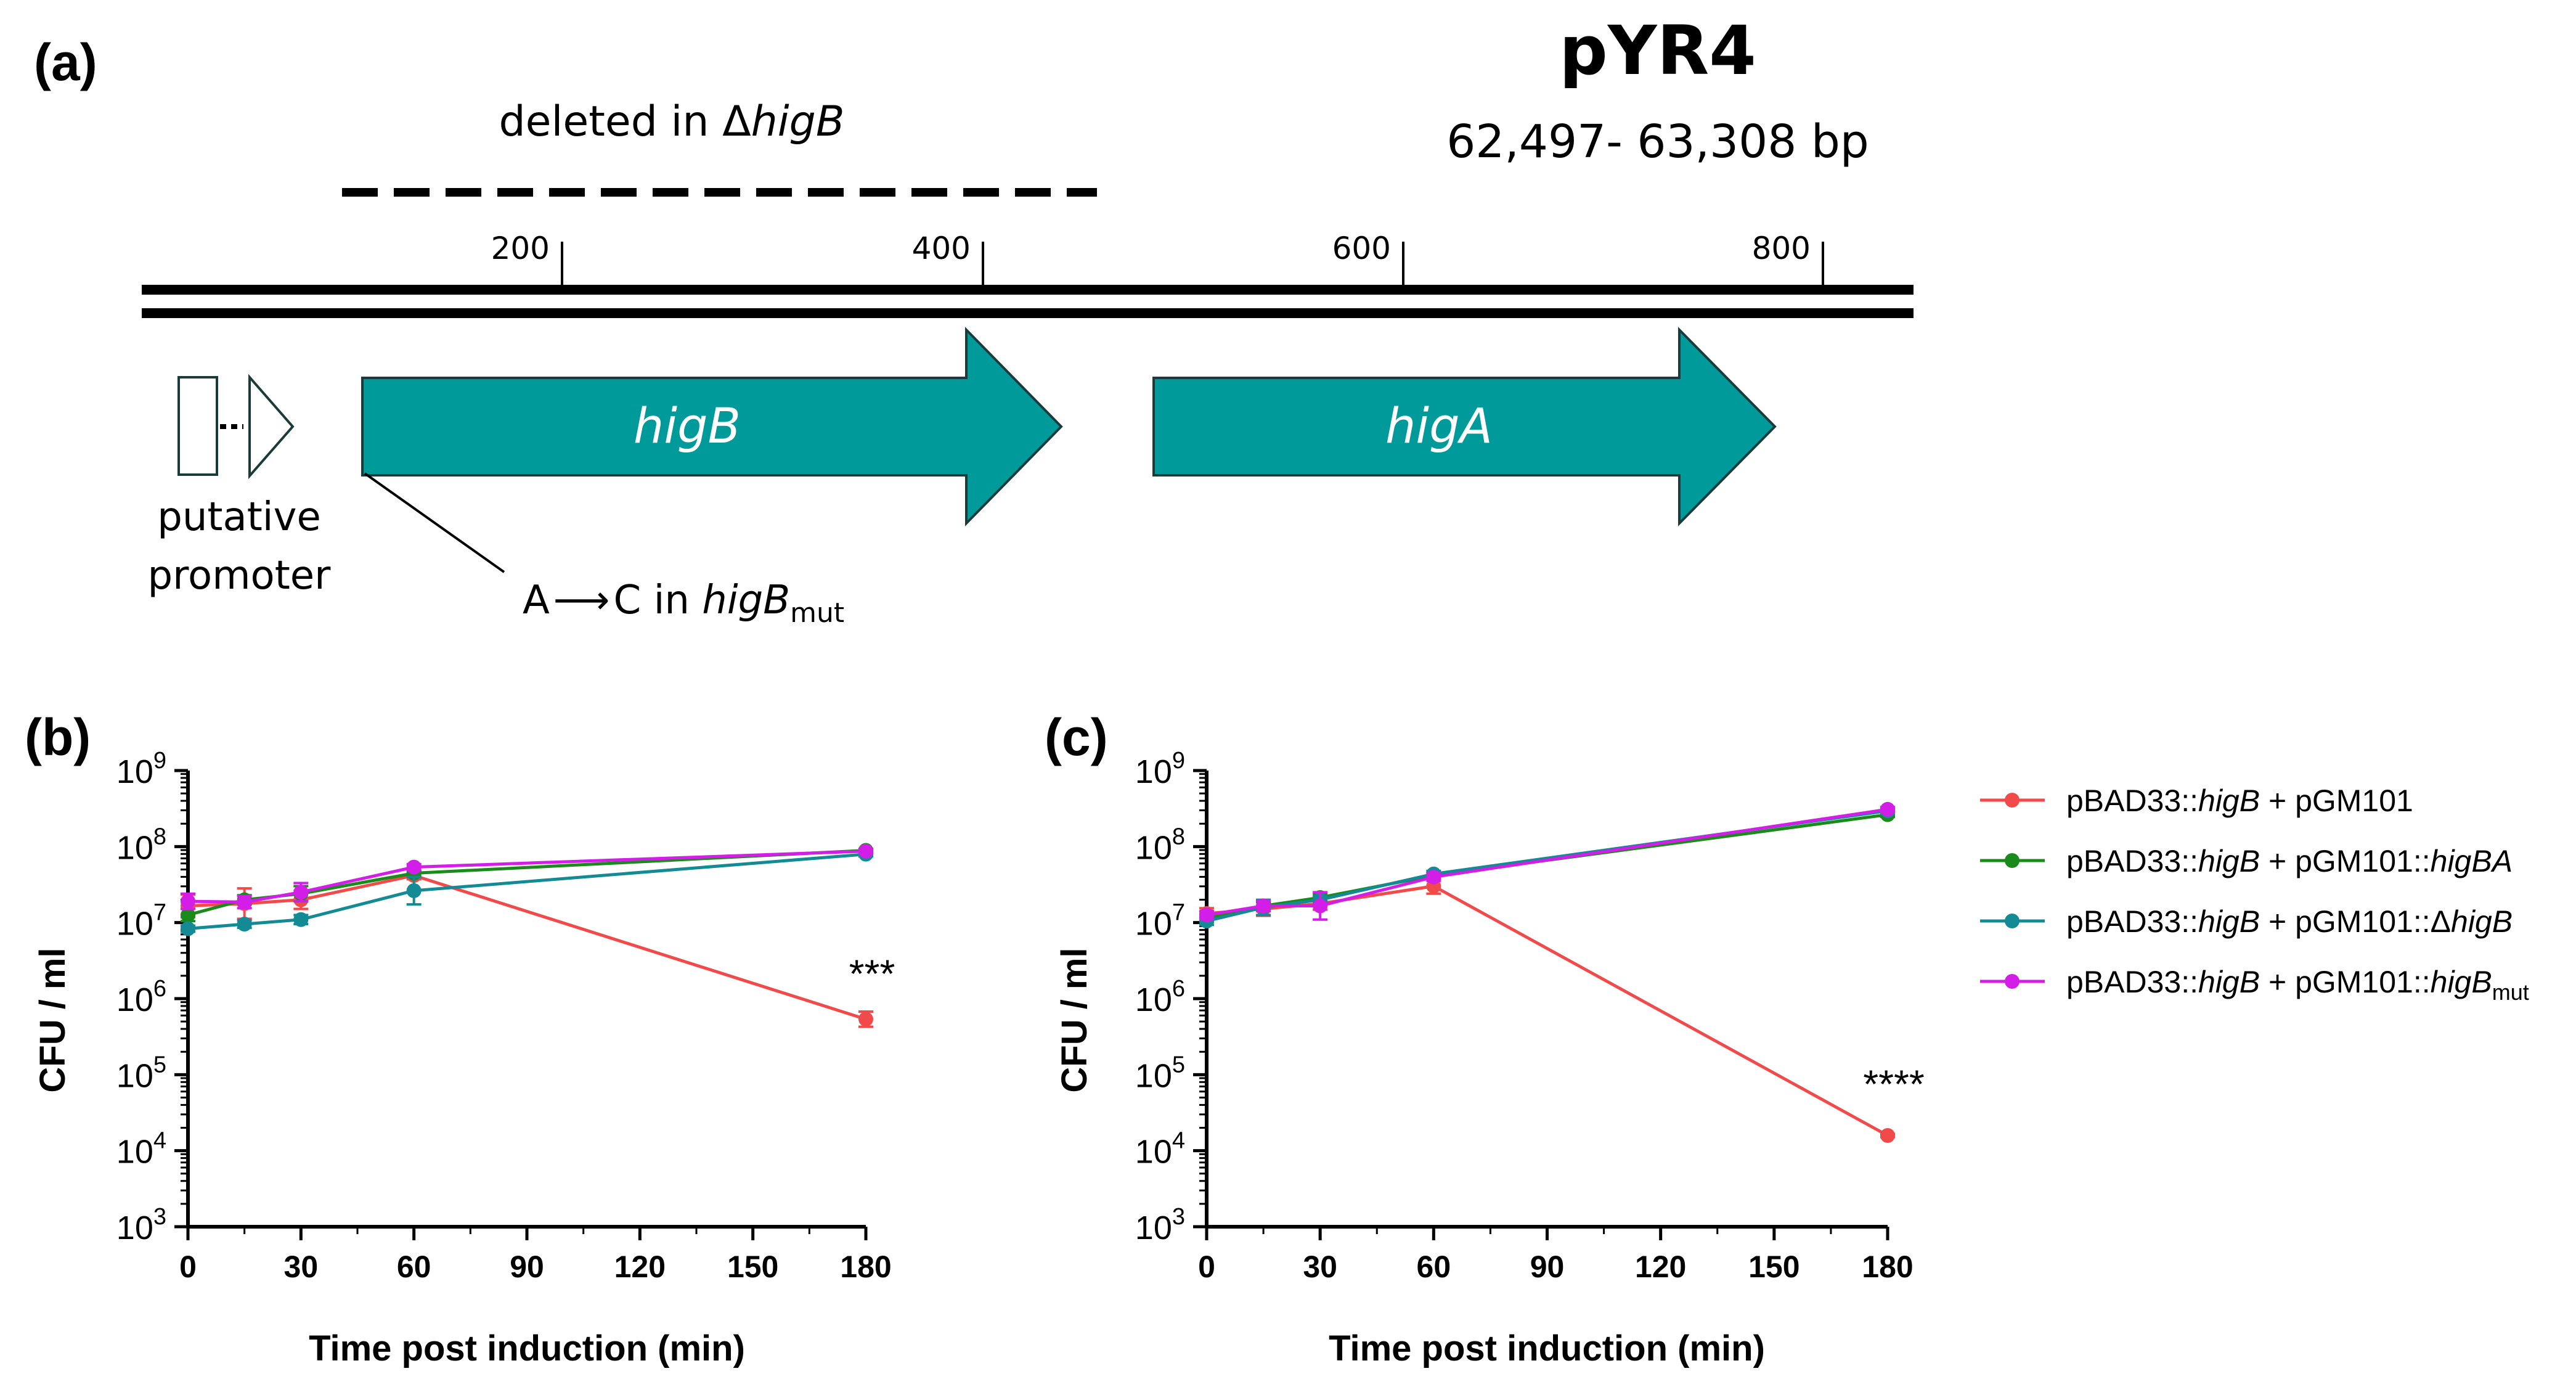  Describe the element at coordinates (1178, 1065) in the screenshot. I see `ytick-exponent: 5` at that location.